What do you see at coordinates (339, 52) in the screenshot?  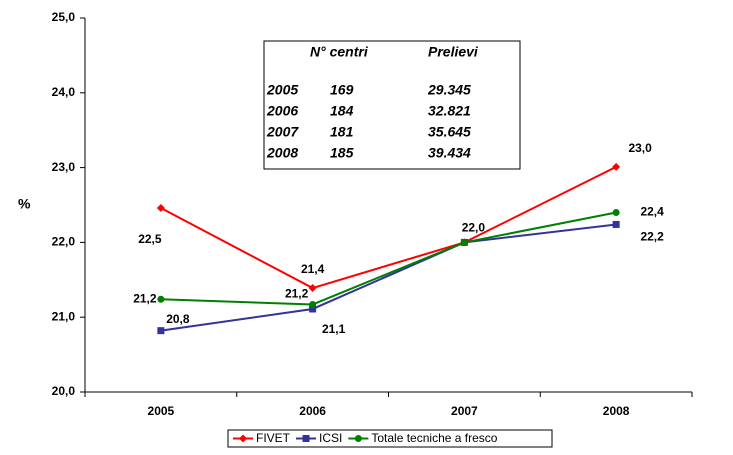 I see `table-header: N° centri` at bounding box center [339, 52].